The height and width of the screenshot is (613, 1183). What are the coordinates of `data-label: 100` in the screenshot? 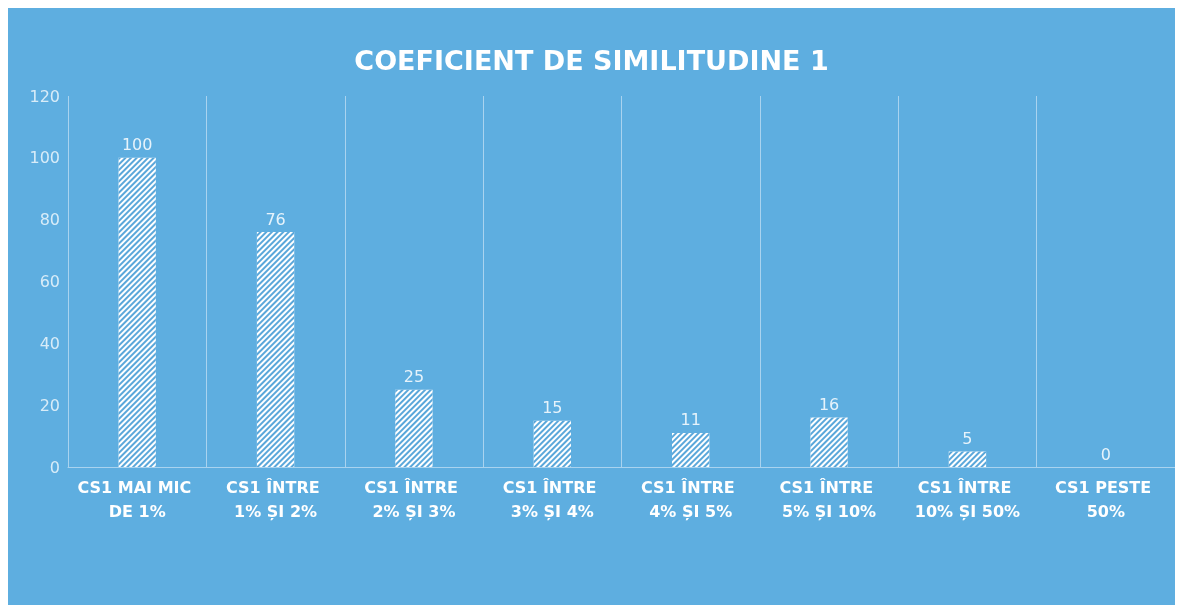 It's located at (137, 145).